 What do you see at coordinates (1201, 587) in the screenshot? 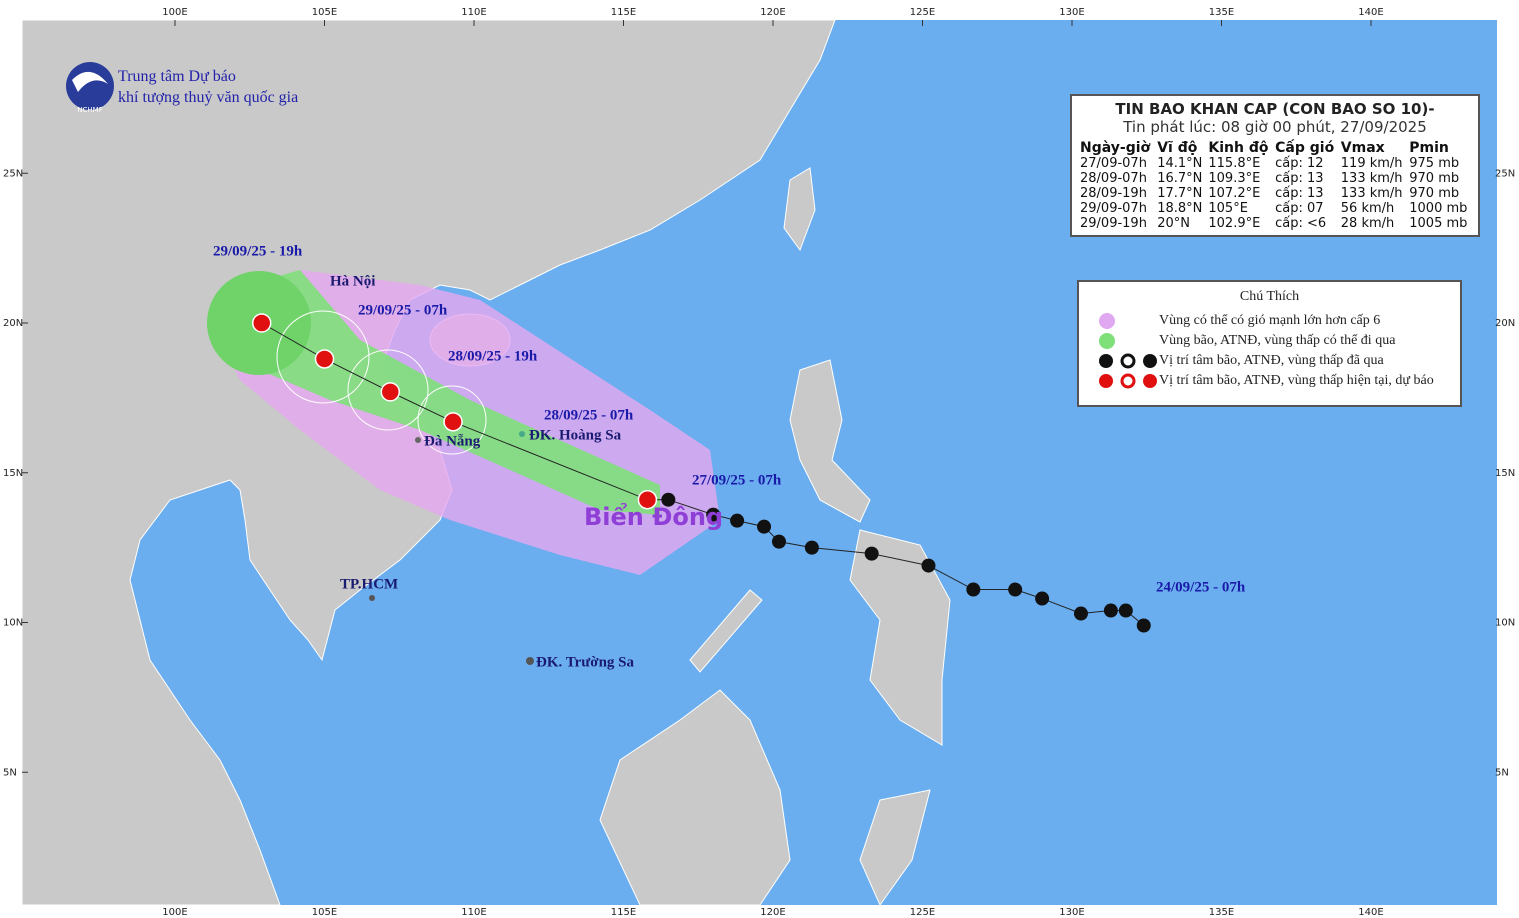
I see `track-label: 24/09/25 - 07h` at bounding box center [1201, 587].